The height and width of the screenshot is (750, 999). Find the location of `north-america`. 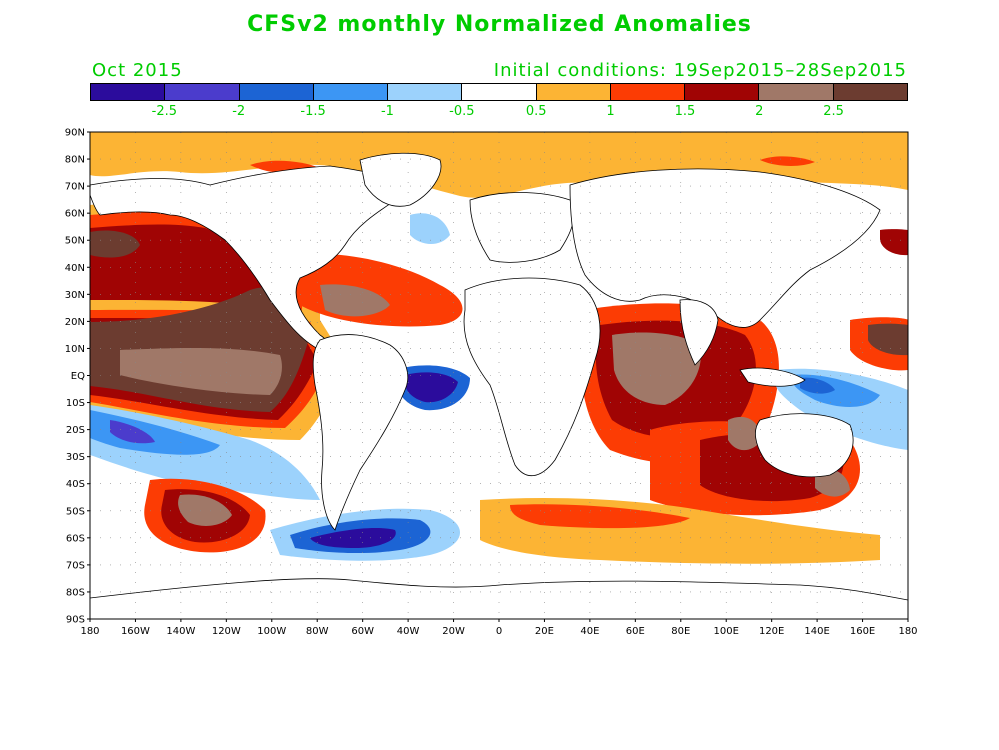

north-america is located at coordinates (250, 258).